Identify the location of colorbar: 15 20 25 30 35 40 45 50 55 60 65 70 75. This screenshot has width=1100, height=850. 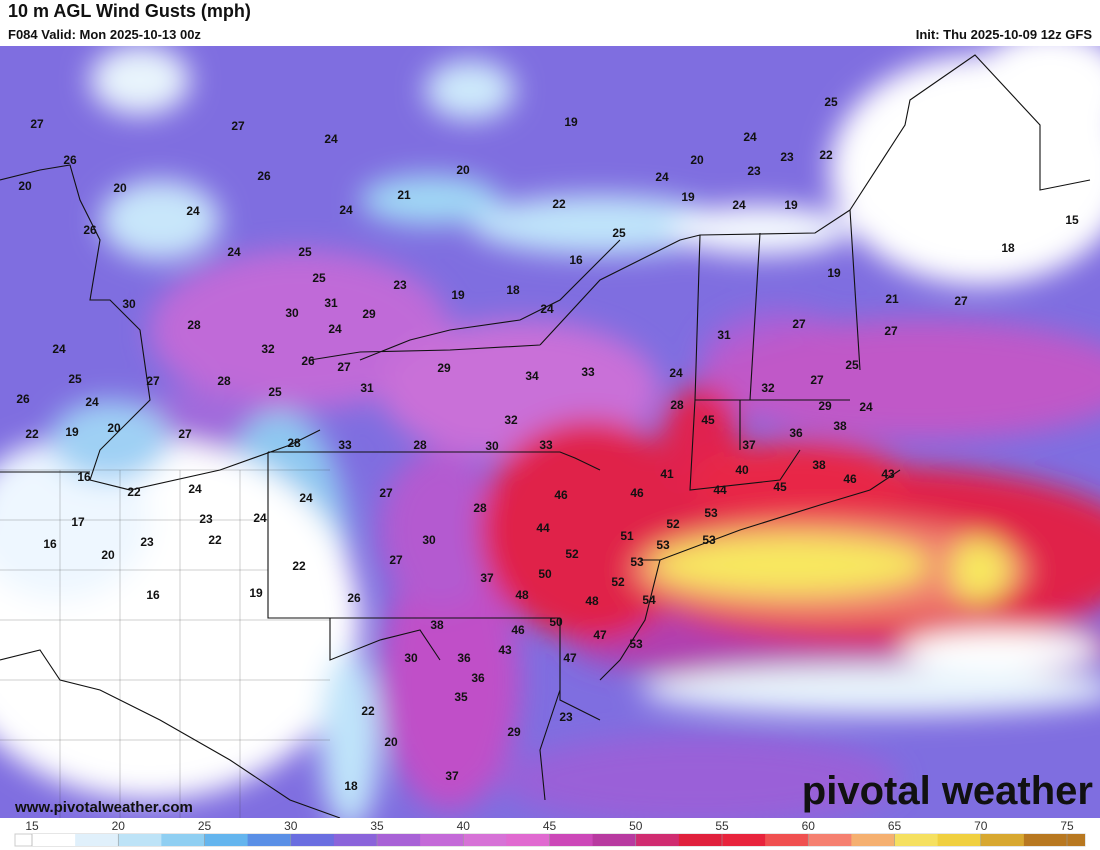
(550, 833).